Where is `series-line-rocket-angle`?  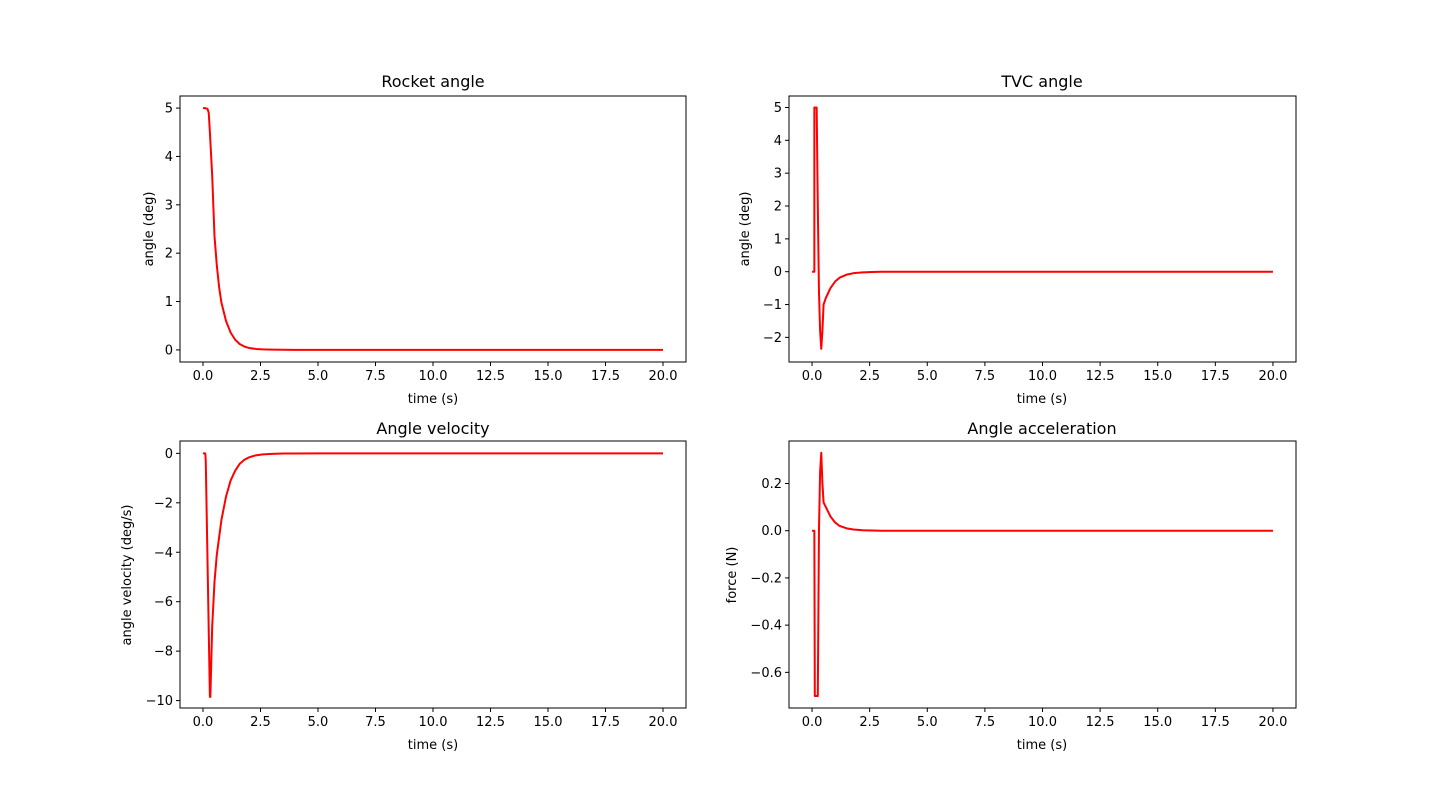 series-line-rocket-angle is located at coordinates (433, 229).